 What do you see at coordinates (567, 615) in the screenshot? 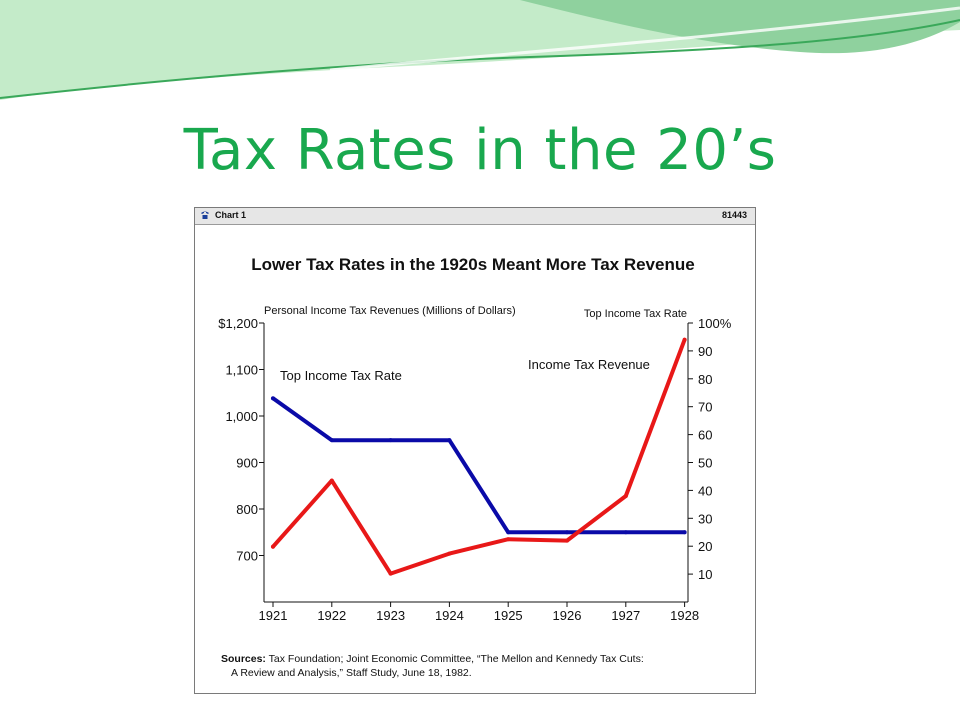
I see `x-tick-label: 1926` at bounding box center [567, 615].